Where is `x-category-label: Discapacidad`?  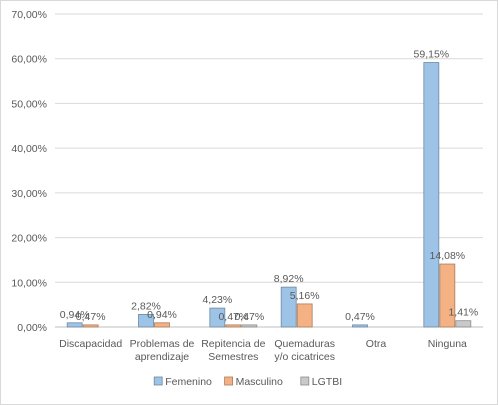 x-category-label: Discapacidad is located at coordinates (90, 344).